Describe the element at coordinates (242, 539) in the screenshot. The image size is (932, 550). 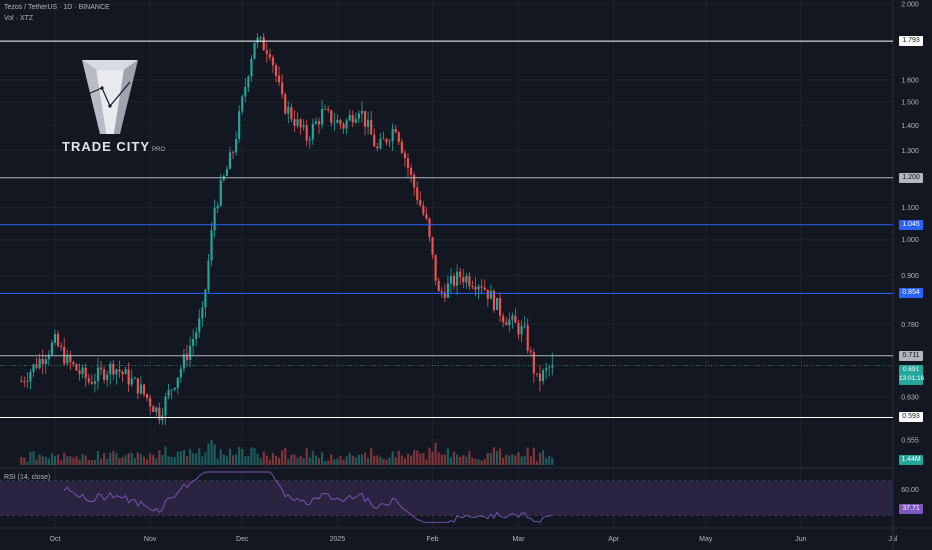
I see `x-tick-label: Dec` at that location.